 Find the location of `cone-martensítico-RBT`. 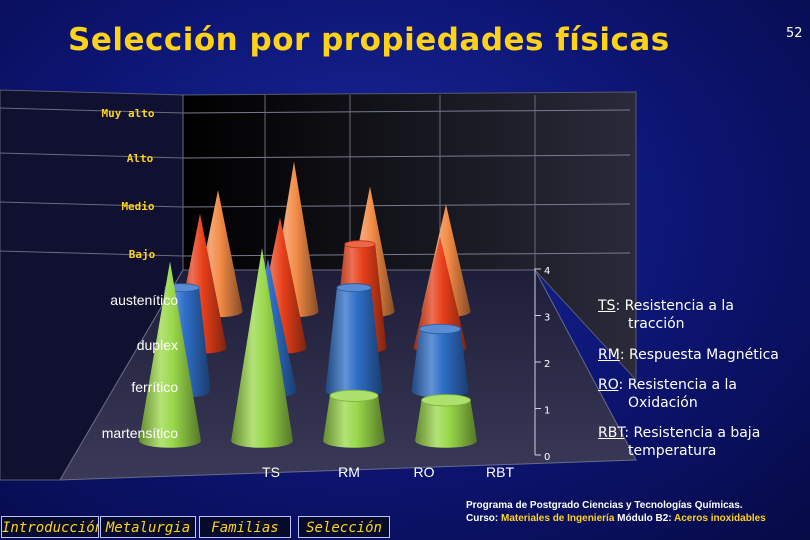

cone-martensítico-RBT is located at coordinates (446, 421).